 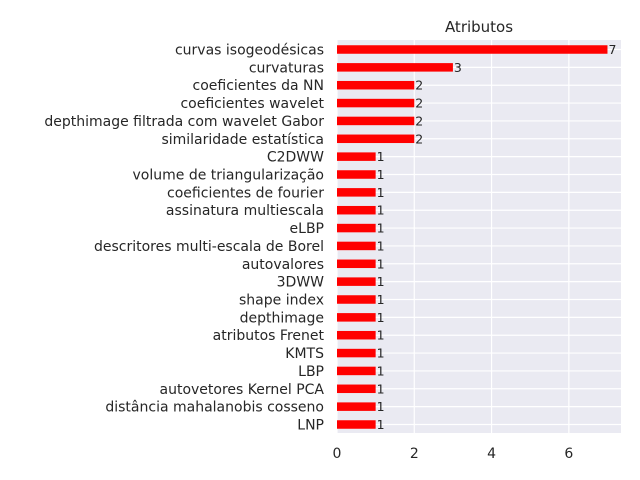 What do you see at coordinates (214, 408) in the screenshot?
I see `category-label: distância mahalanobis cosseno` at bounding box center [214, 408].